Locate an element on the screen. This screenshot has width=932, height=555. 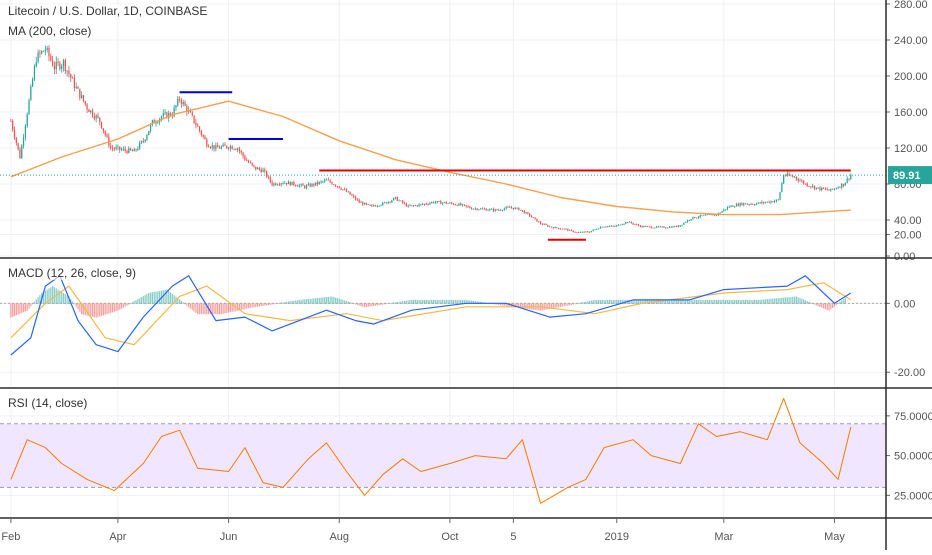
macd-legend: MACD (12, 26, close, 9) is located at coordinates (72, 273).